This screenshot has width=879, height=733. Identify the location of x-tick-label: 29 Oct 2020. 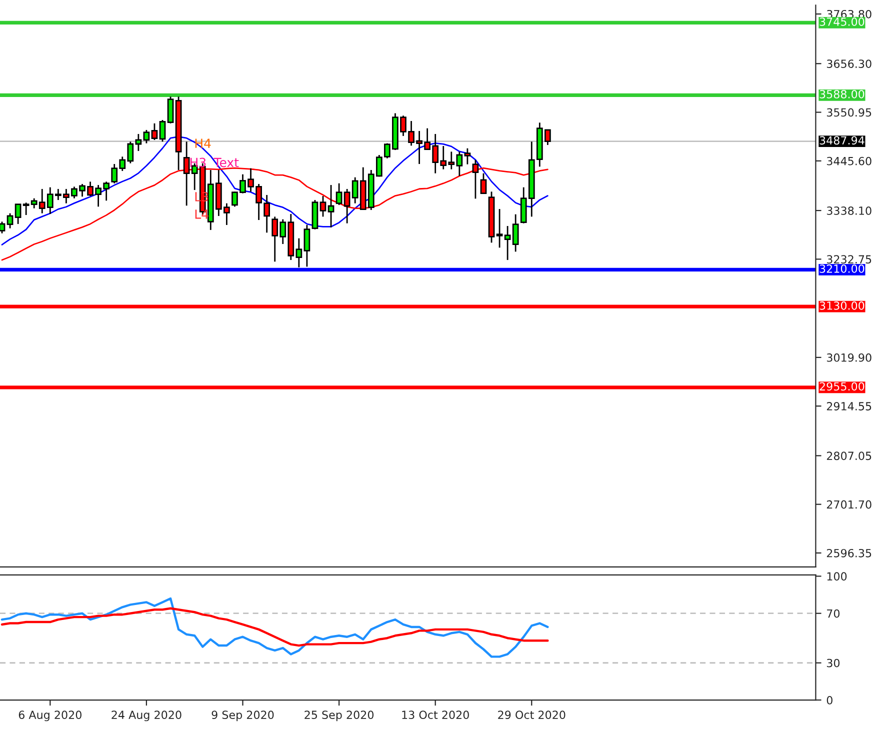
(532, 715).